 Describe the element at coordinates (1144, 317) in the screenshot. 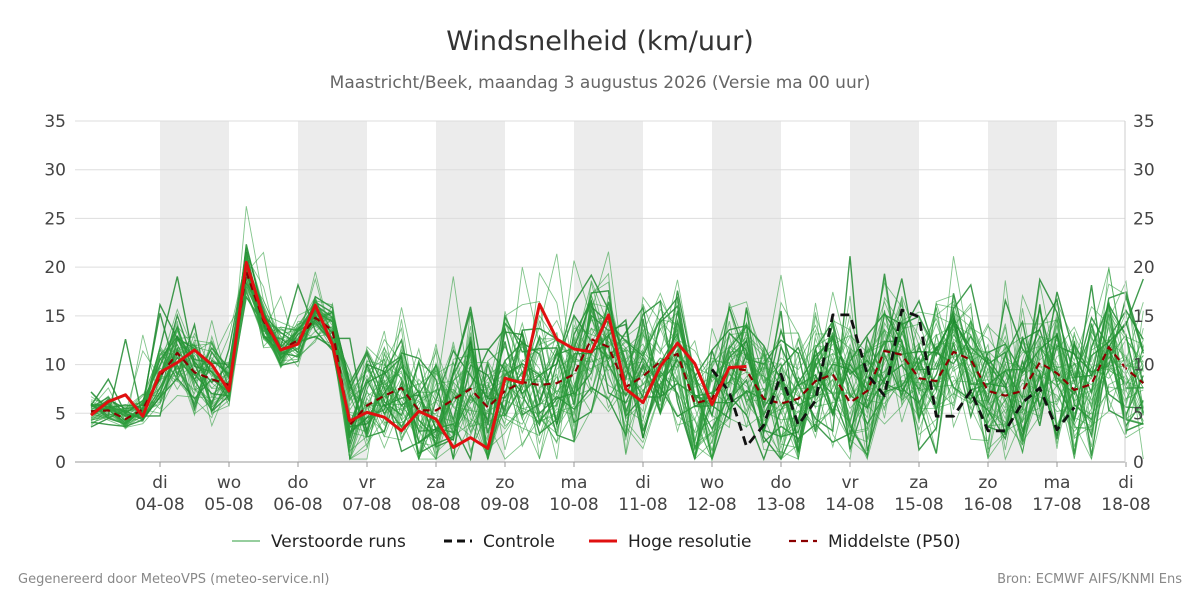

I see `y-tick-label-right: 15` at that location.